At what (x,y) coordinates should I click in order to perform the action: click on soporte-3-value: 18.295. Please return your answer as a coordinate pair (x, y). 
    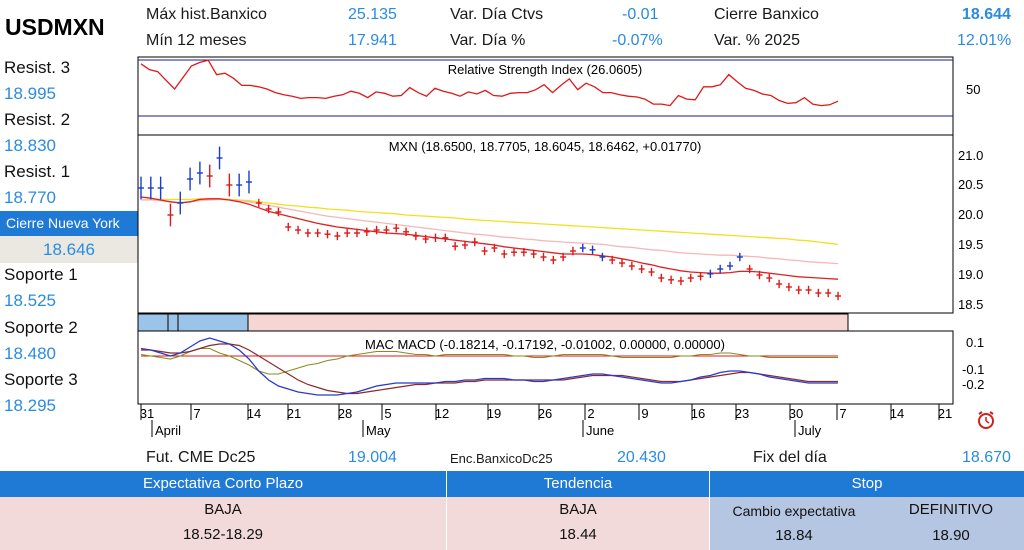
    Looking at the image, I should click on (30, 405).